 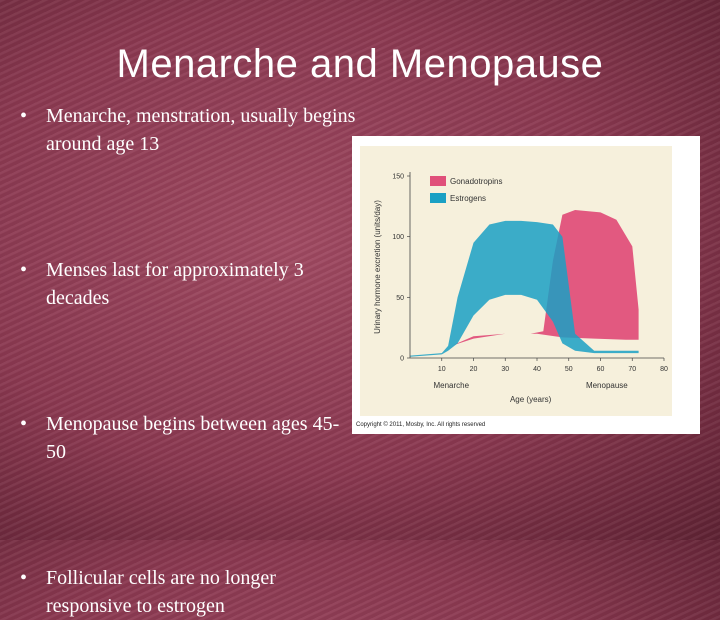 What do you see at coordinates (442, 369) in the screenshot?
I see `x-tick-label: 10` at bounding box center [442, 369].